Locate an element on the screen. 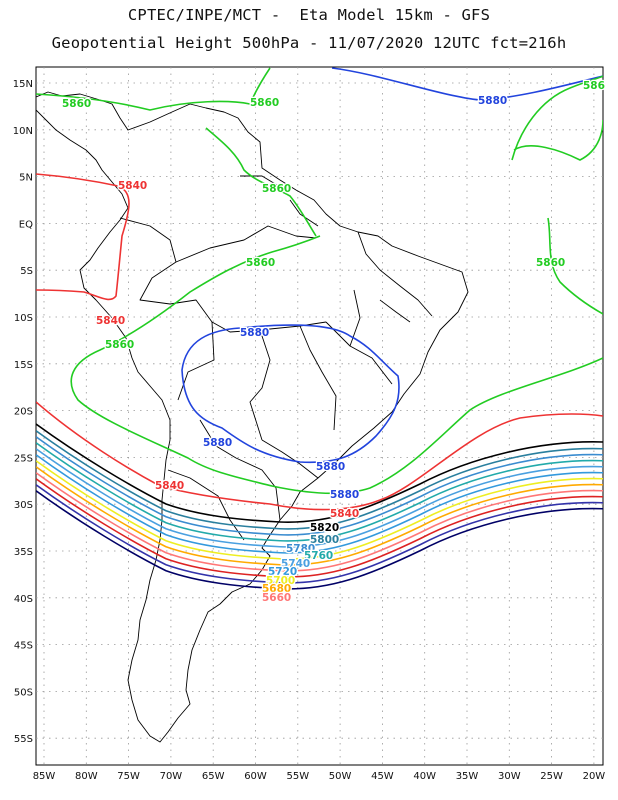 The image size is (618, 800). label-5860-e: 5860 is located at coordinates (550, 263).